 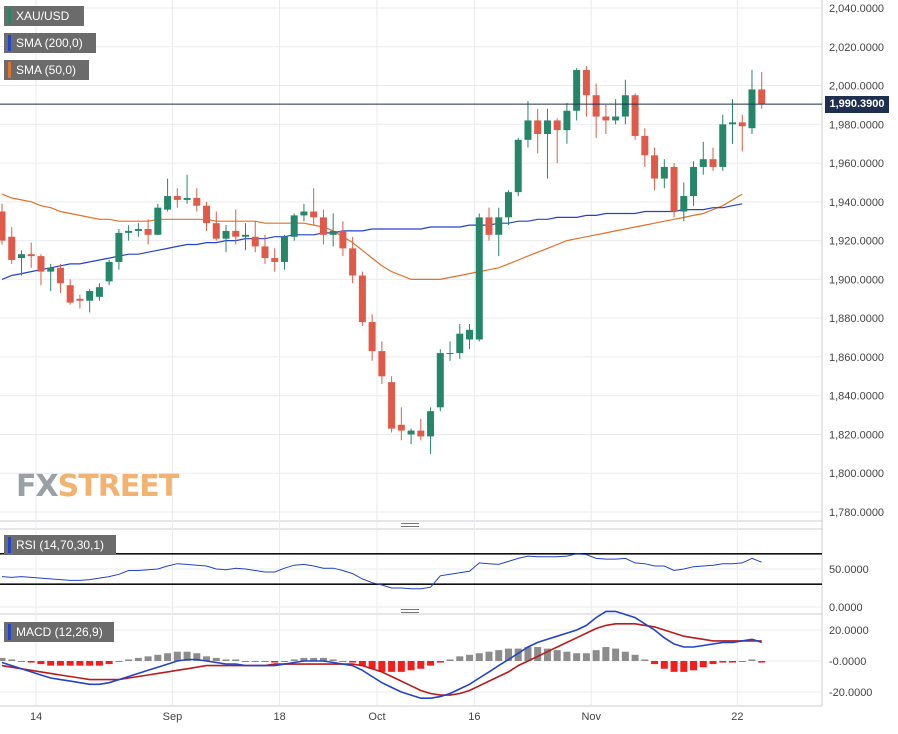 What do you see at coordinates (856, 397) in the screenshot?
I see `price-axis-tick-label: 1,840.0000` at bounding box center [856, 397].